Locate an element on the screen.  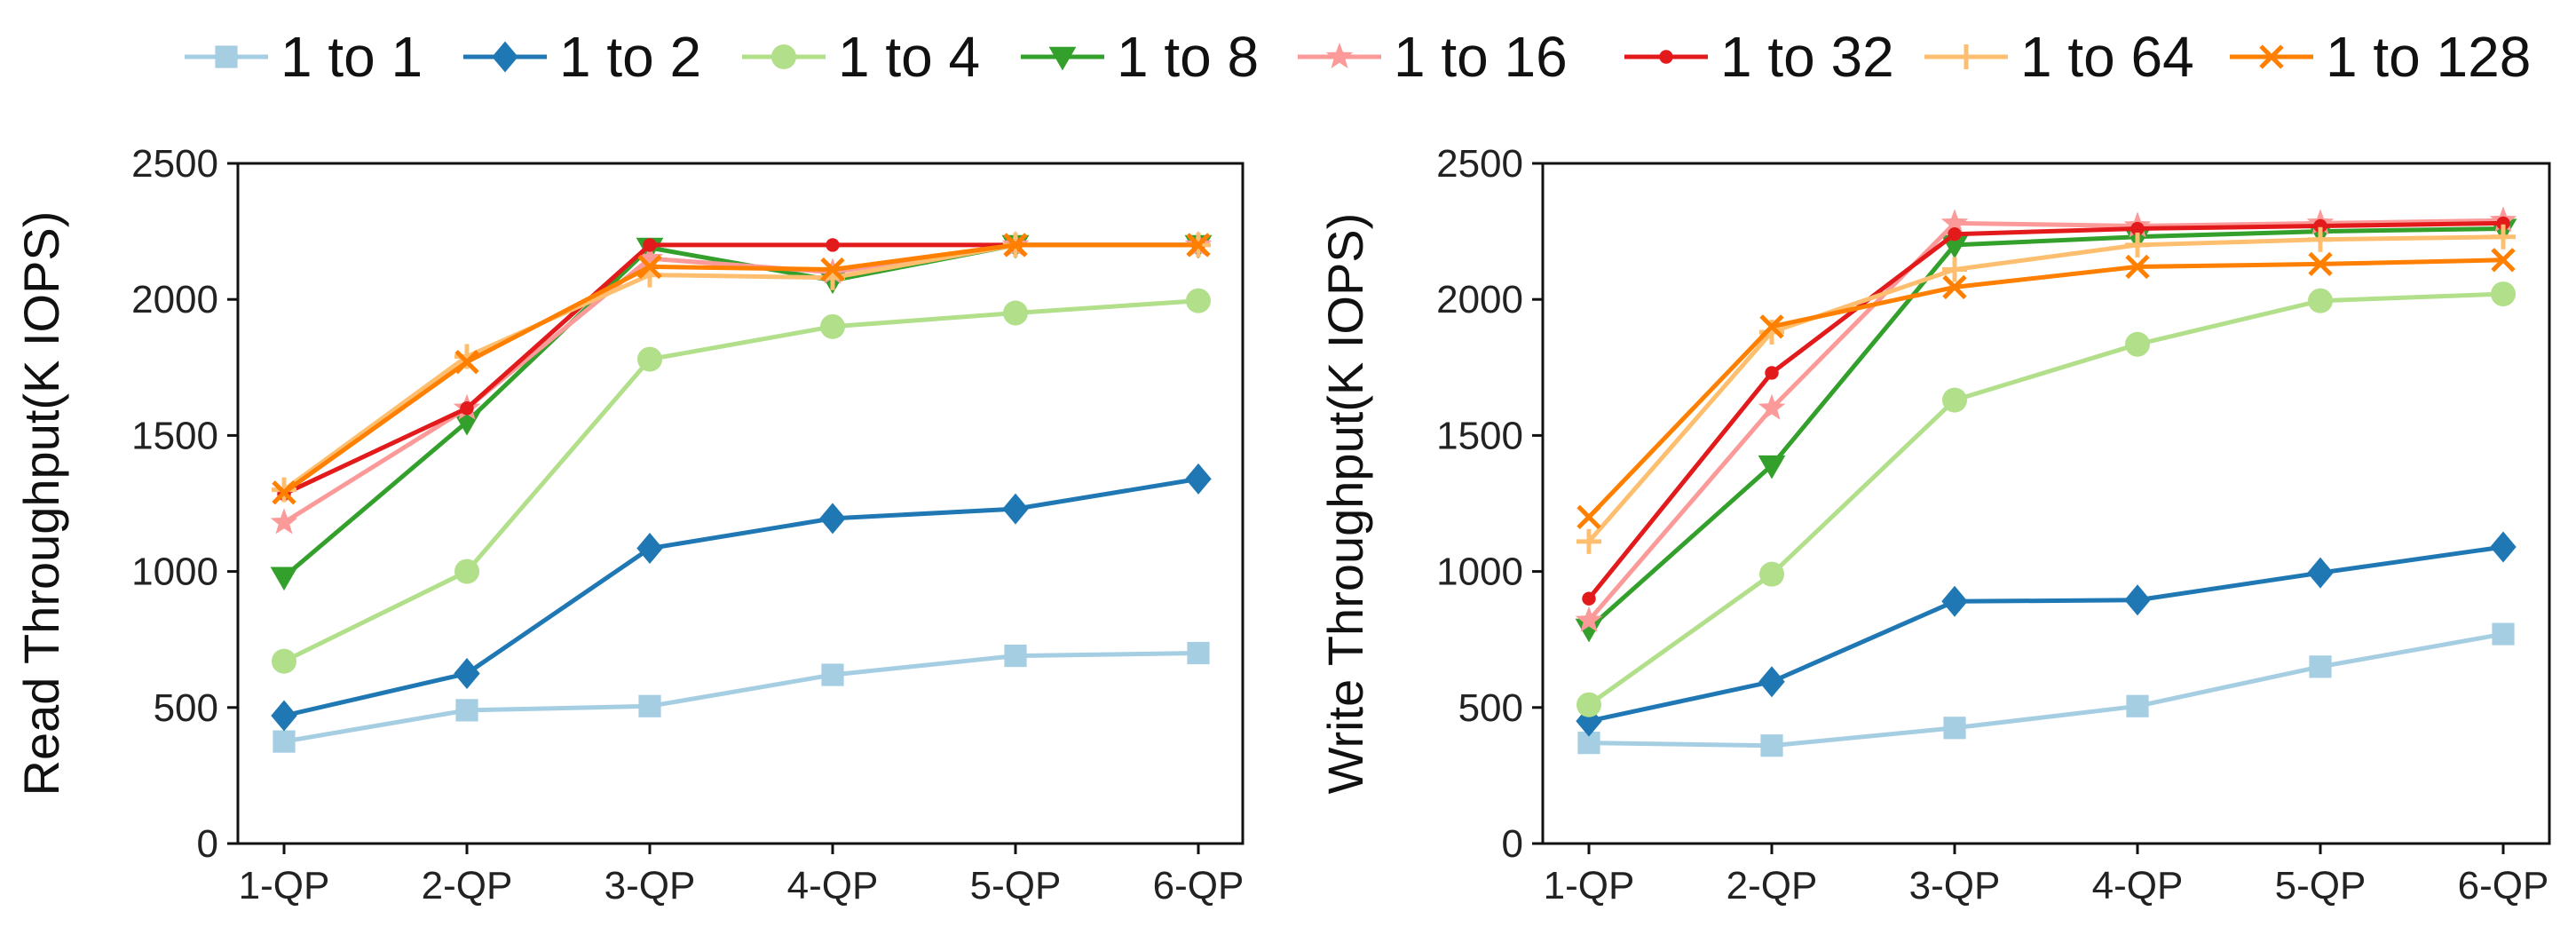
legend-label-1-to-4: 1 to 4 is located at coordinates (909, 57).